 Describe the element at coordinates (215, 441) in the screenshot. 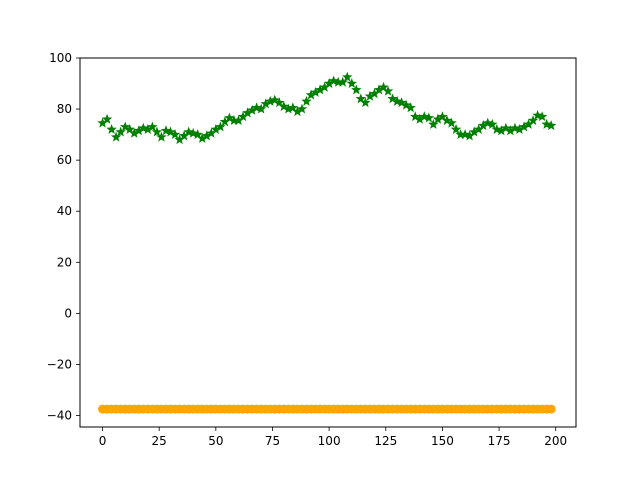

I see `x-tick-label: 50` at that location.